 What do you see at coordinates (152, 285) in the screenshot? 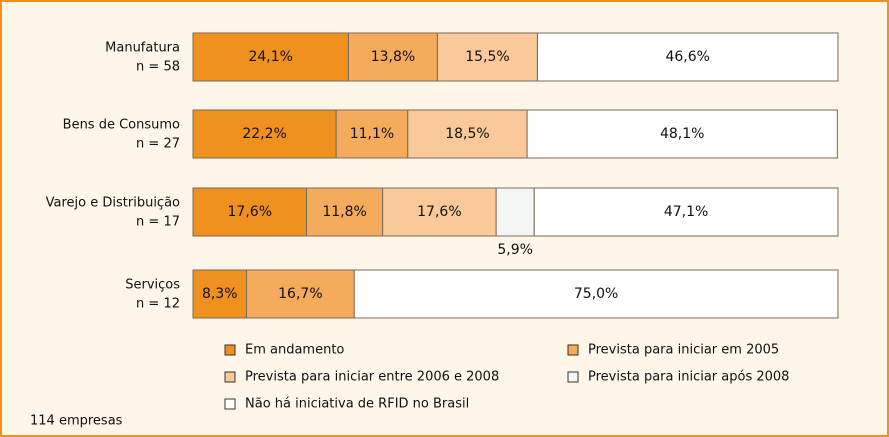
I see `category-label: Serviços` at bounding box center [152, 285].